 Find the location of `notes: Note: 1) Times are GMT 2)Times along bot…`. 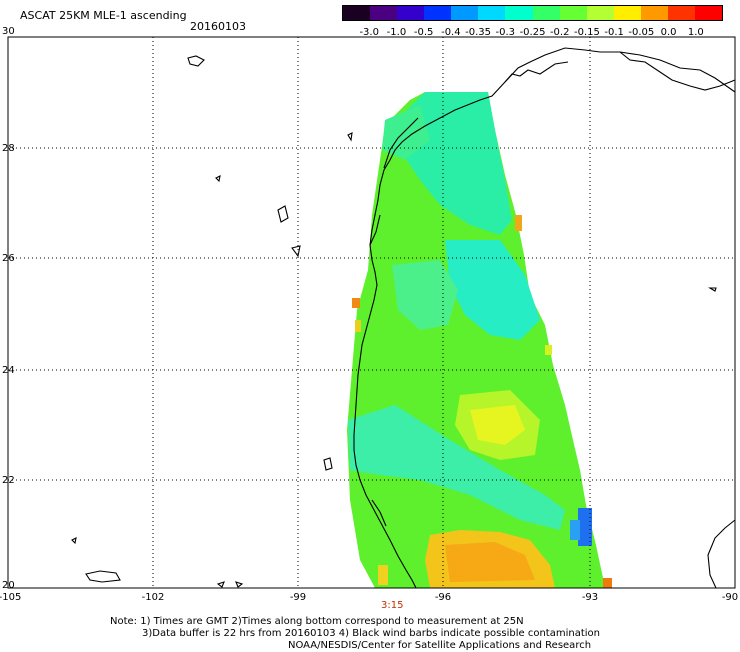

notes: Note: 1) Times are GMT 2)Times along bot… is located at coordinates (355, 634).